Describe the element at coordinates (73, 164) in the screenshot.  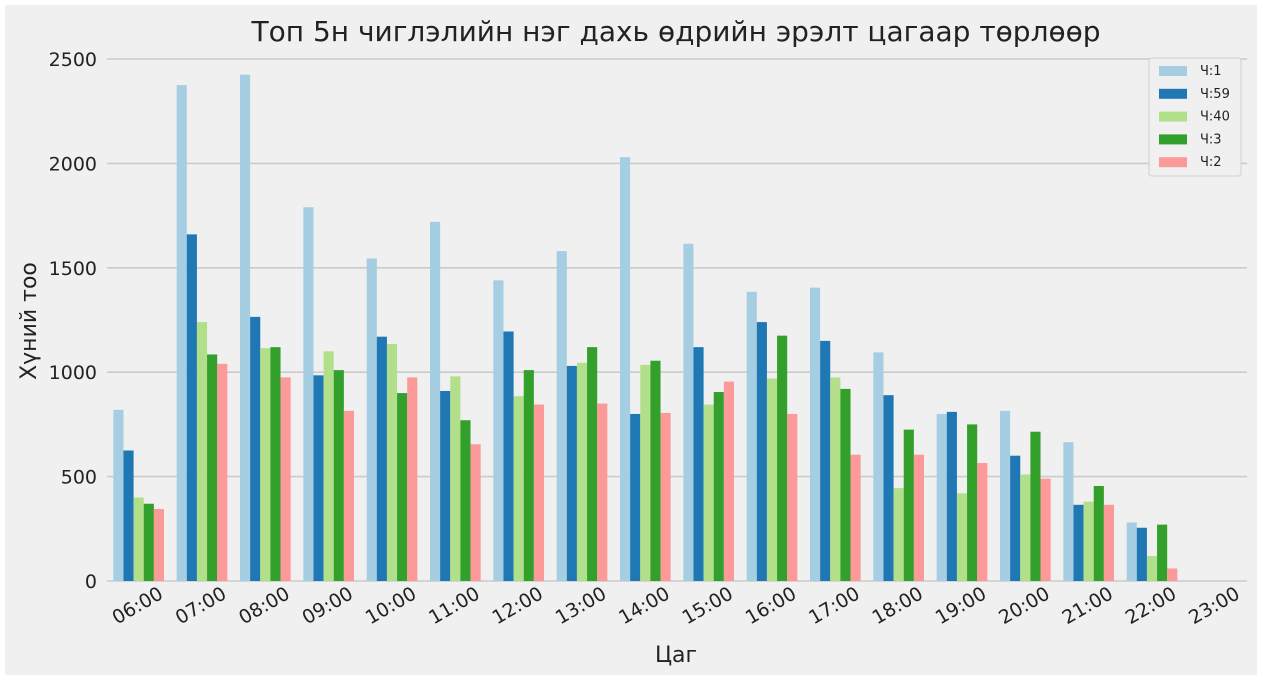
I see `y-tick-label: 2000` at that location.